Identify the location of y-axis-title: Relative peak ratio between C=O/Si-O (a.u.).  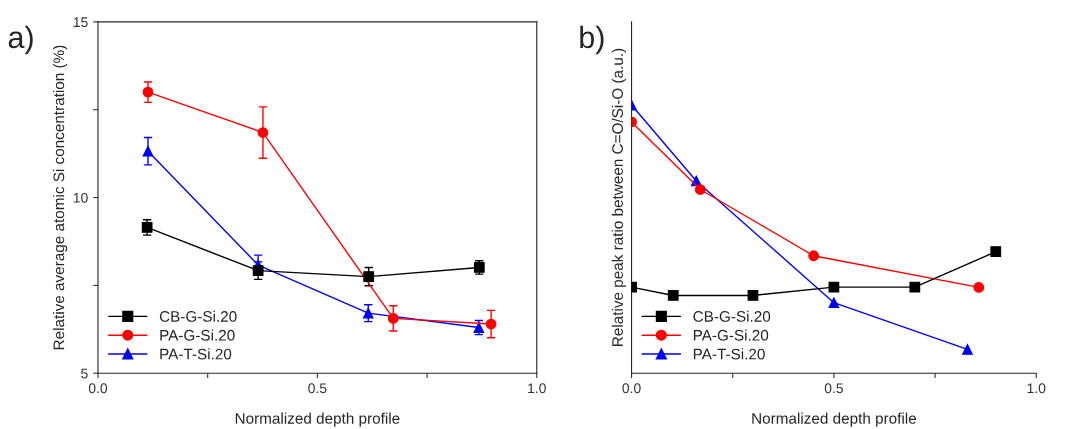
(618, 197).